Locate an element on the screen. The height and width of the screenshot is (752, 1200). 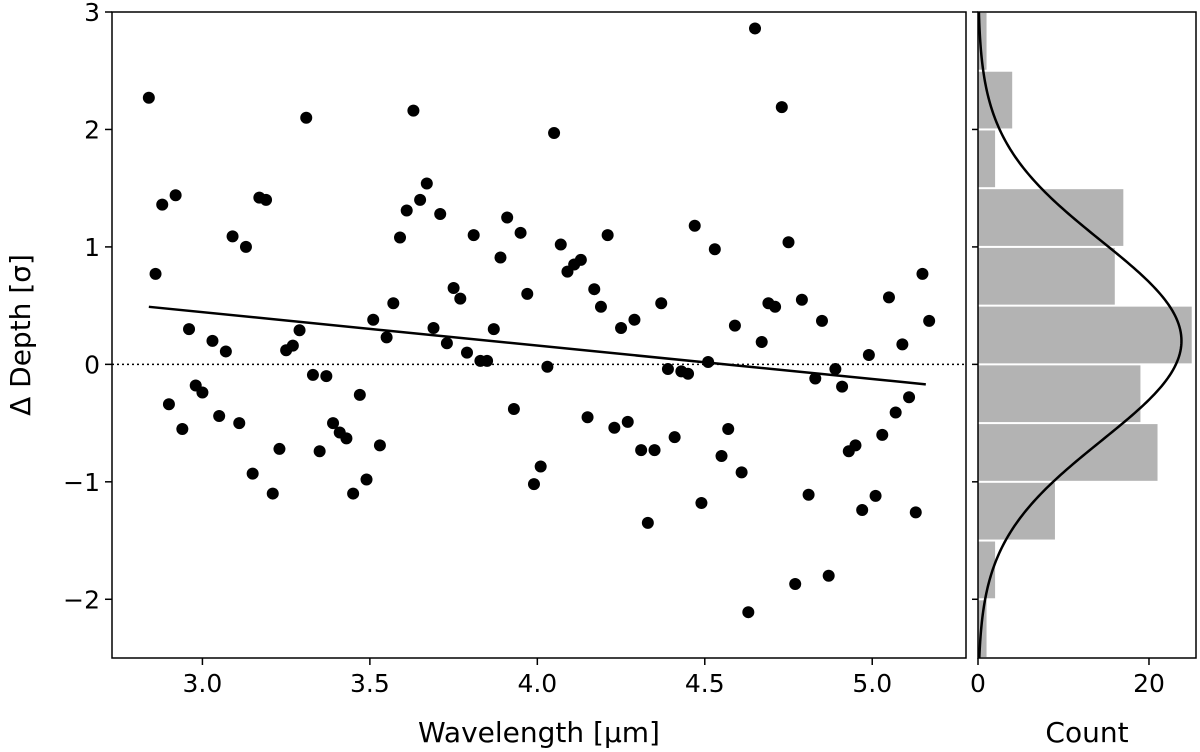
histogram-x-axis-label: Count is located at coordinates (1086, 732).